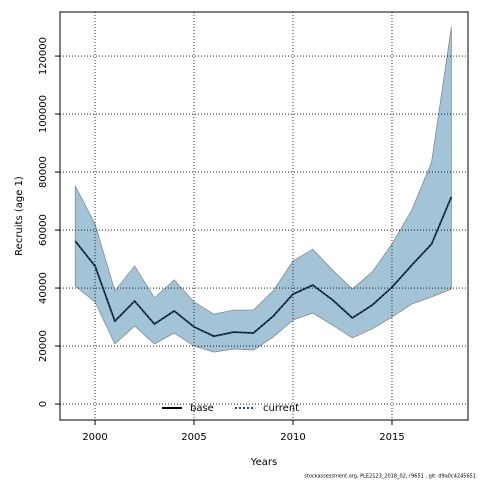  What do you see at coordinates (43, 404) in the screenshot?
I see `y-tick-label: 0` at bounding box center [43, 404].